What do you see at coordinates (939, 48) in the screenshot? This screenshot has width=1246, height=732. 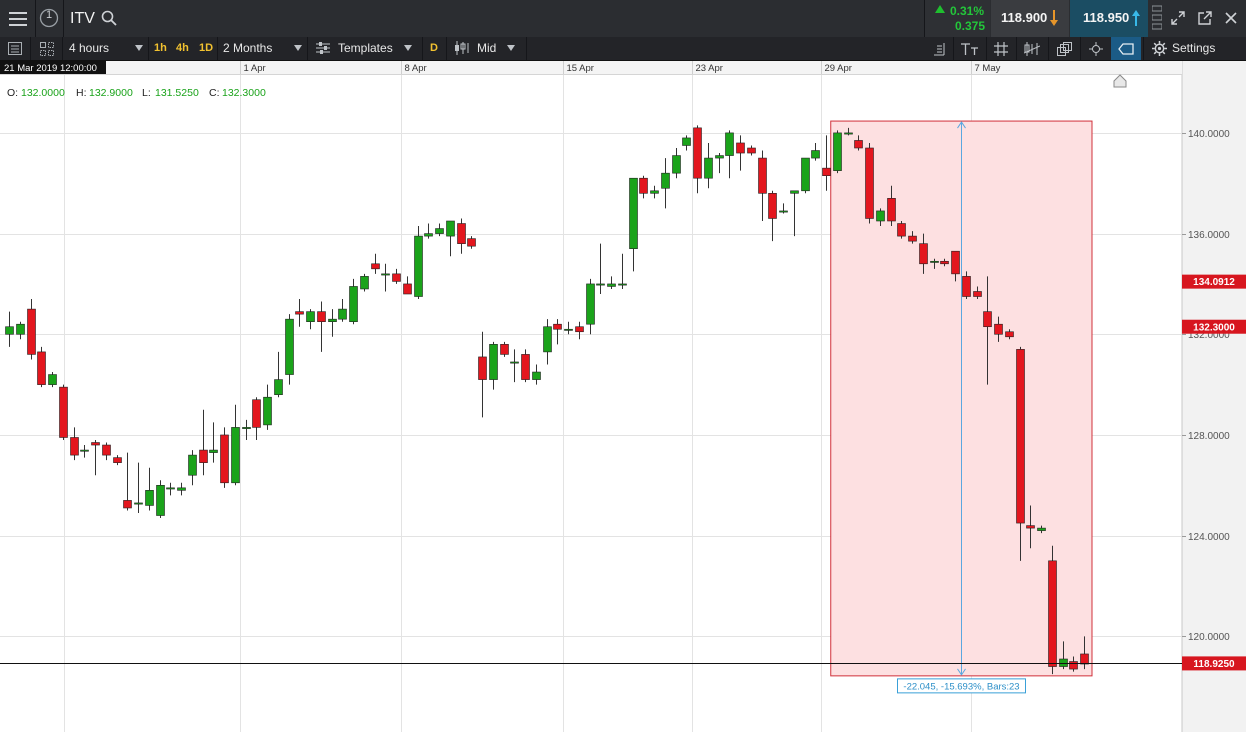 I see `indicators-icon` at bounding box center [939, 48].